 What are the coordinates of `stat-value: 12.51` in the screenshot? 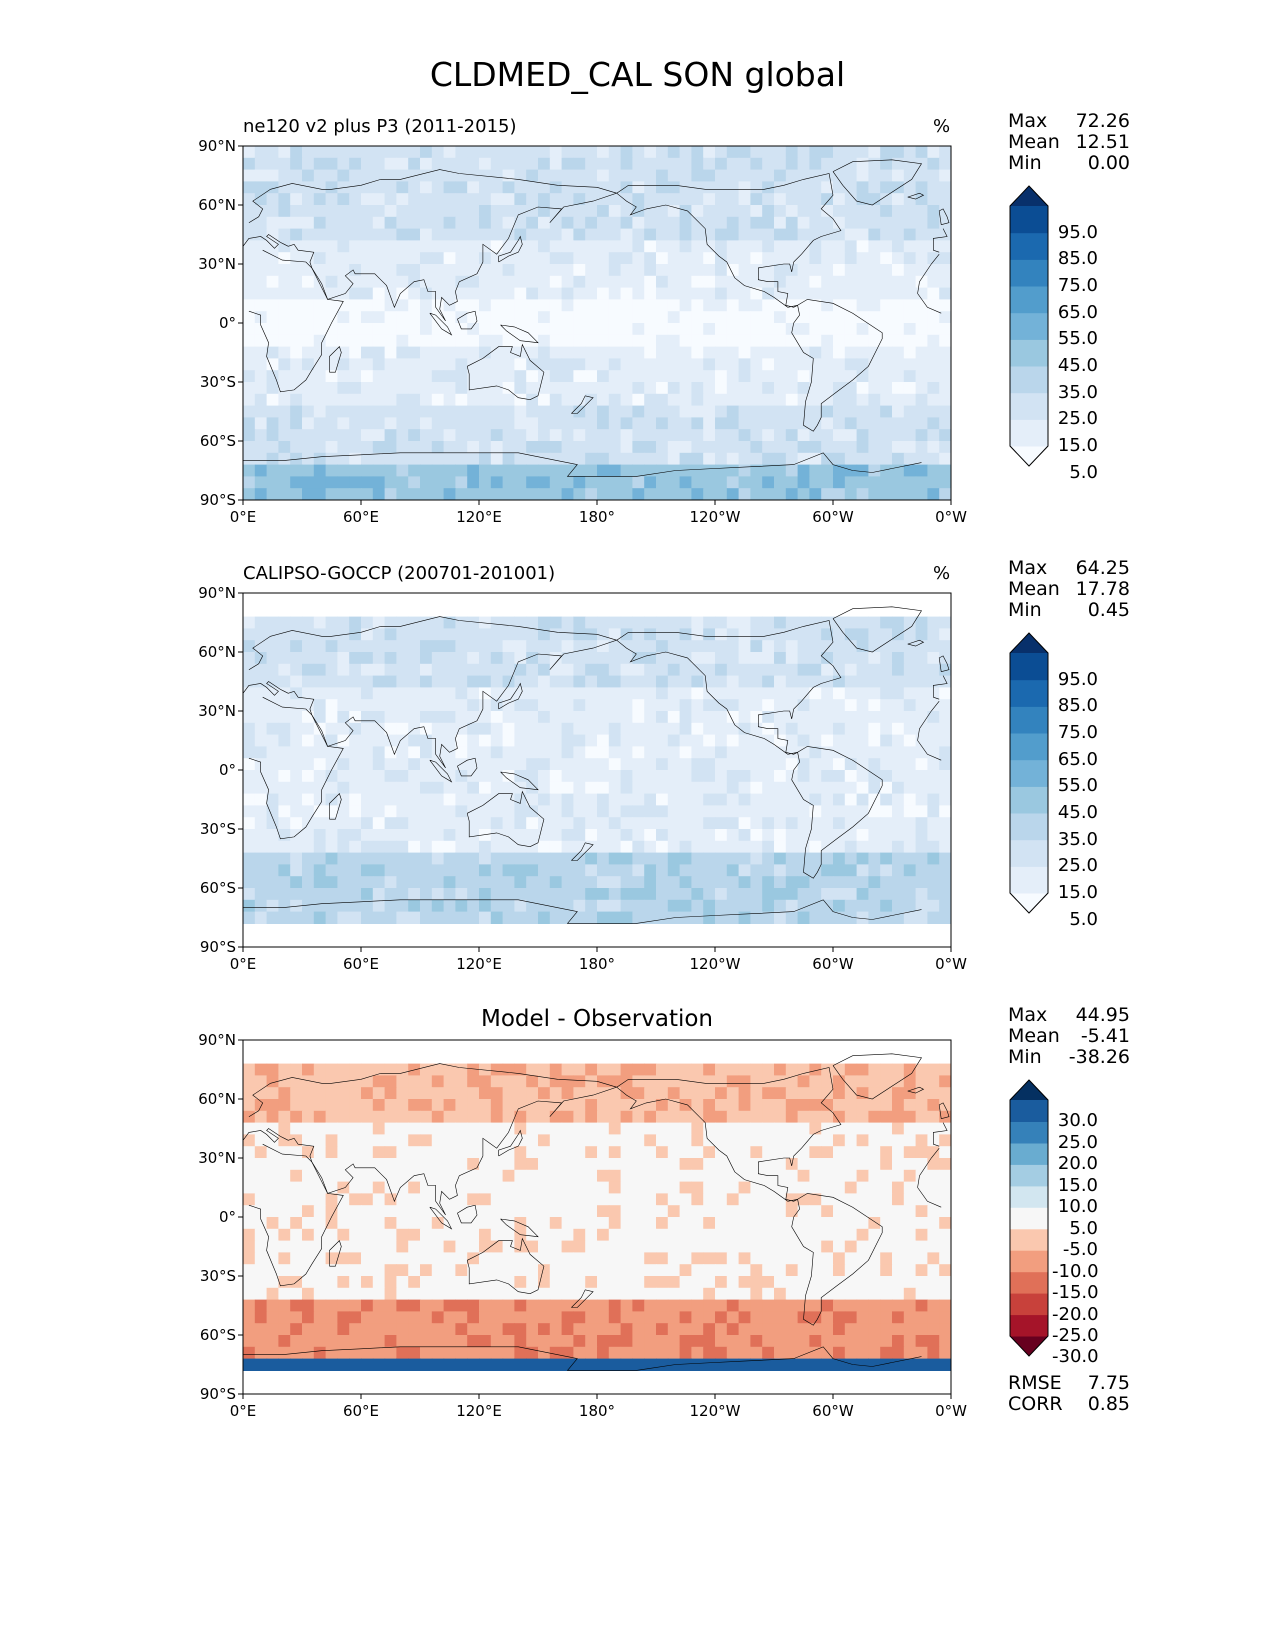 It's located at (1102, 142).